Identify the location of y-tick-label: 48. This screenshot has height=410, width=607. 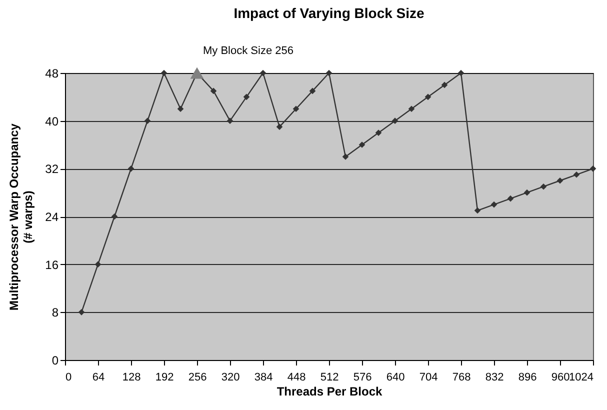
(52, 73).